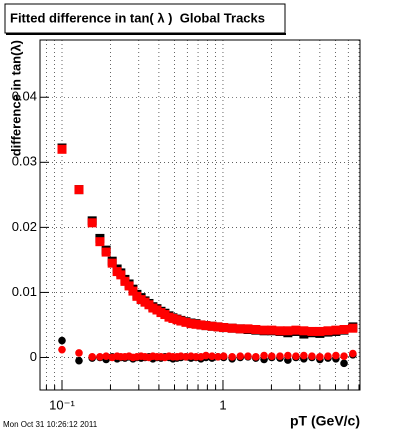  What do you see at coordinates (24, 226) in the screenshot?
I see `y-tick-label: 0.02` at bounding box center [24, 226].